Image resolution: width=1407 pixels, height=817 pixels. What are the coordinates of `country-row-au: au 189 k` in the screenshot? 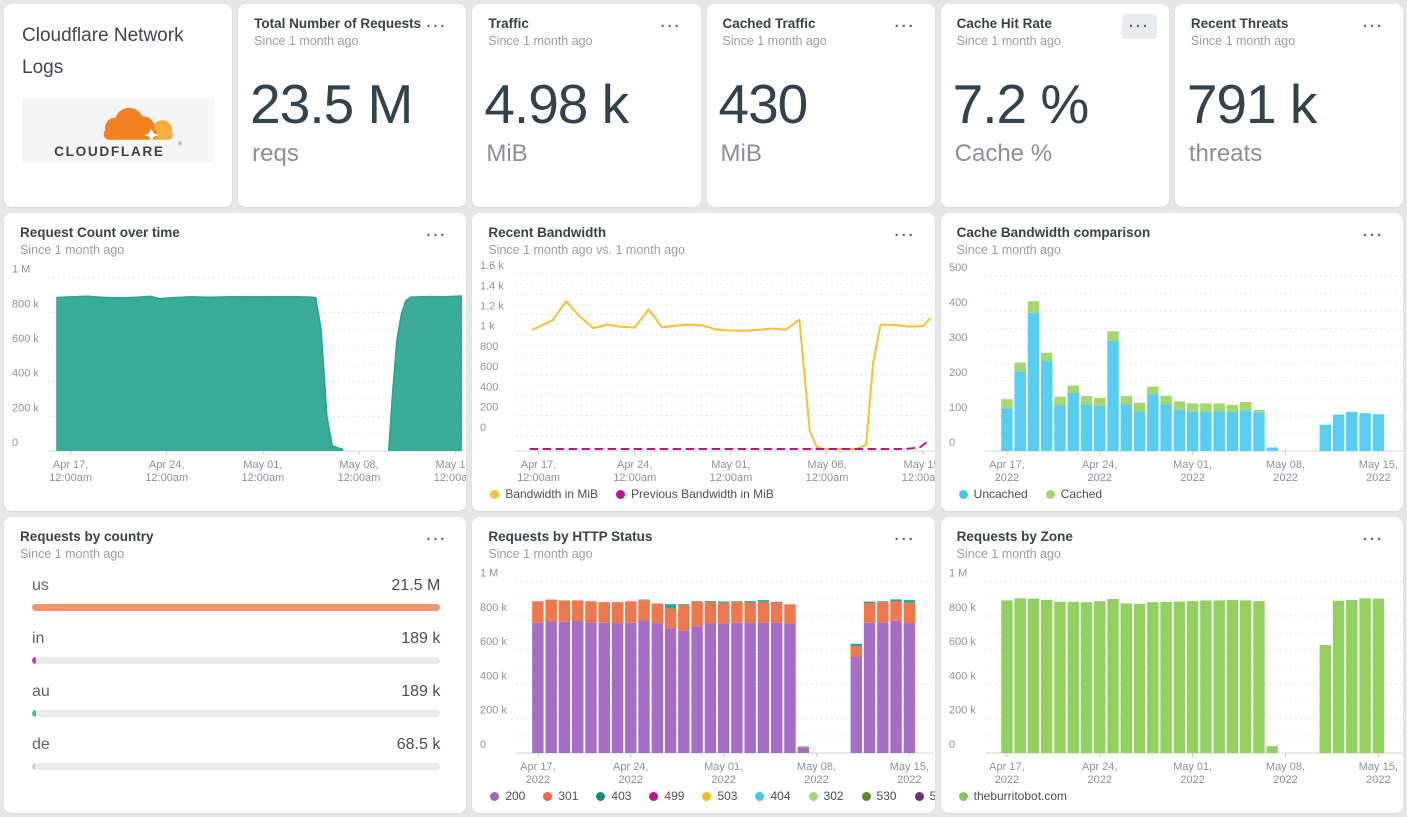 It's located at (236, 700).